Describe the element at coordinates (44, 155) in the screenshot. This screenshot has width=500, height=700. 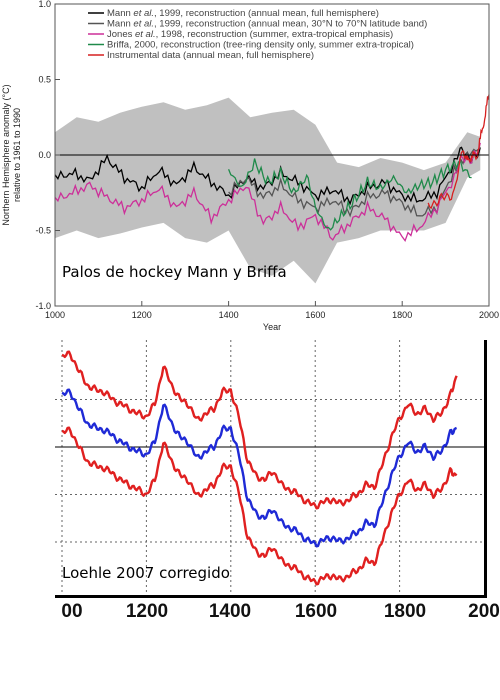
I see `y-tick-label: 0.0` at that location.